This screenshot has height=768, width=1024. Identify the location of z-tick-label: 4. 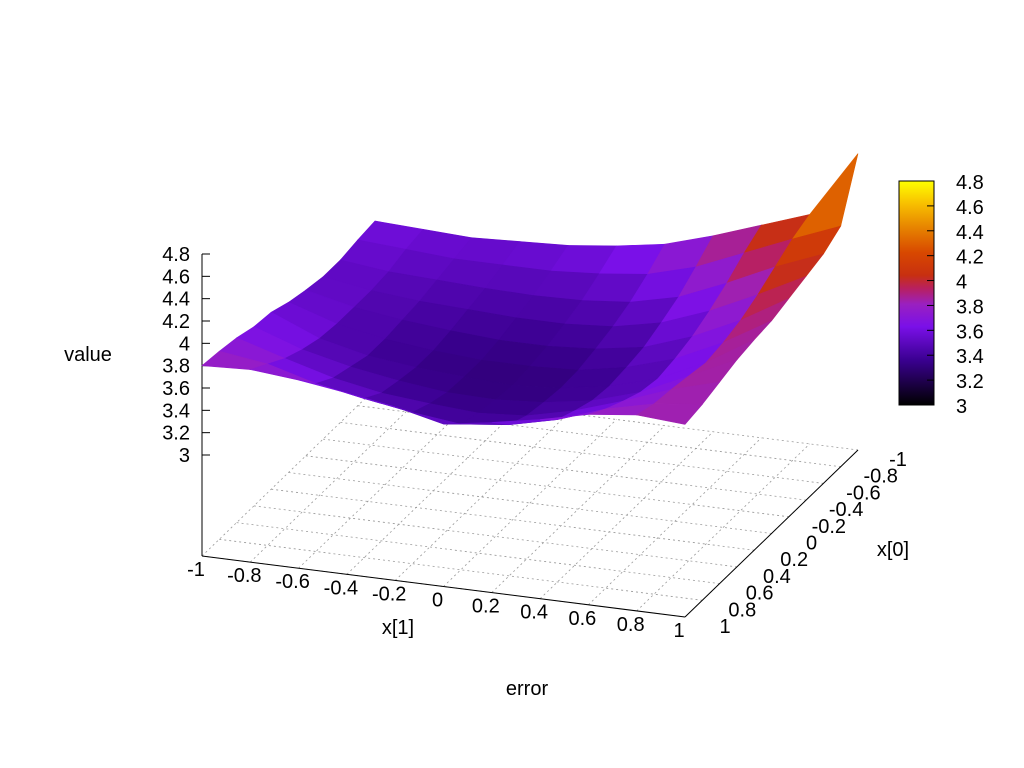
(184, 344).